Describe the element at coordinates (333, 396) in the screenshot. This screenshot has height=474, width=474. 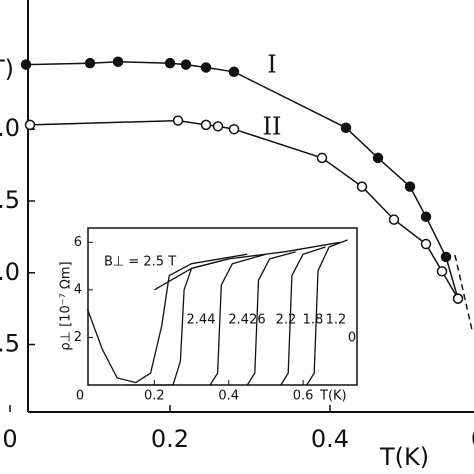
I see `inset-x-axis-label: T(K)` at that location.